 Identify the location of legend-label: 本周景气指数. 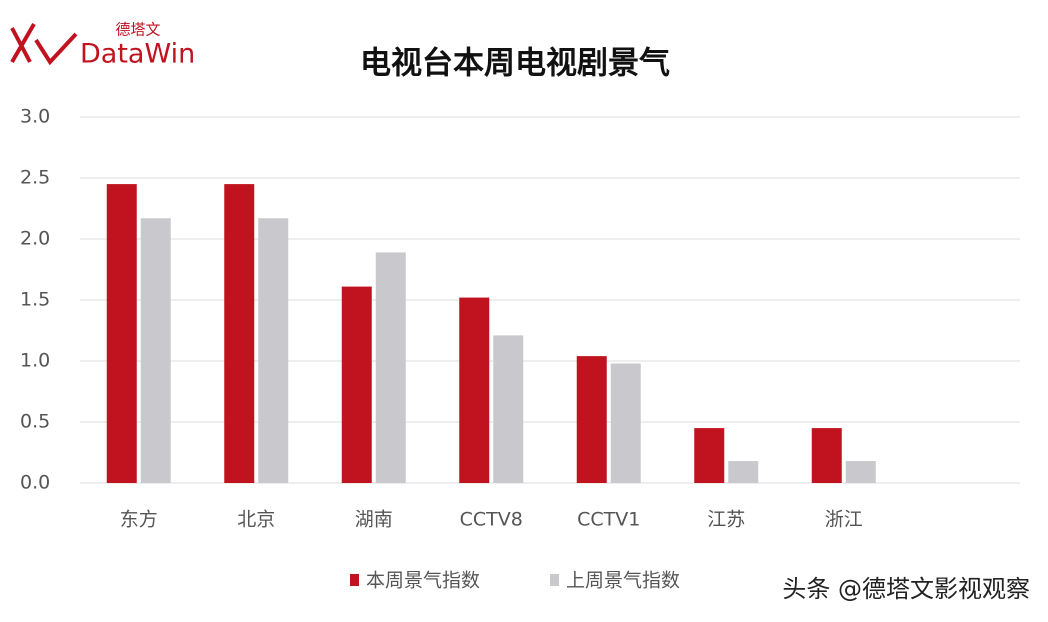
(423, 581).